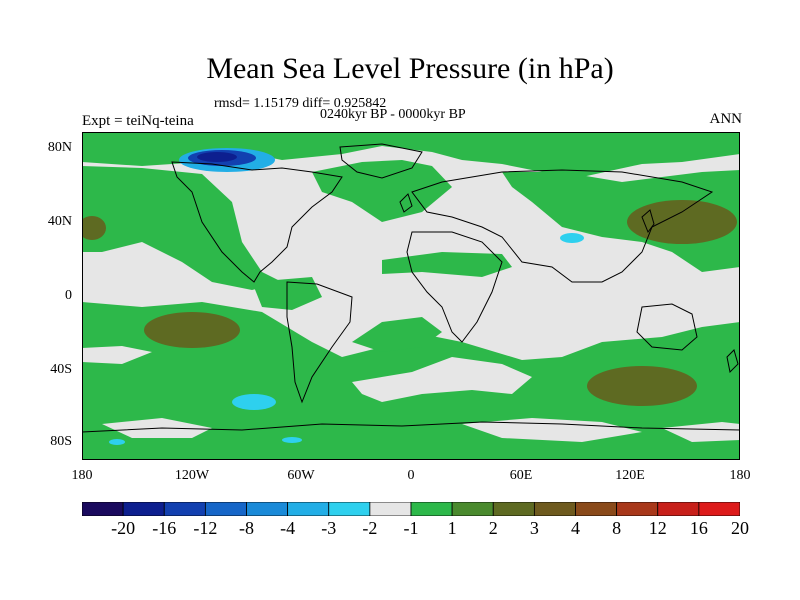 Image resolution: width=800 pixels, height=600 pixels. Describe the element at coordinates (575, 528) in the screenshot. I see `colorbar-label: 4` at that location.